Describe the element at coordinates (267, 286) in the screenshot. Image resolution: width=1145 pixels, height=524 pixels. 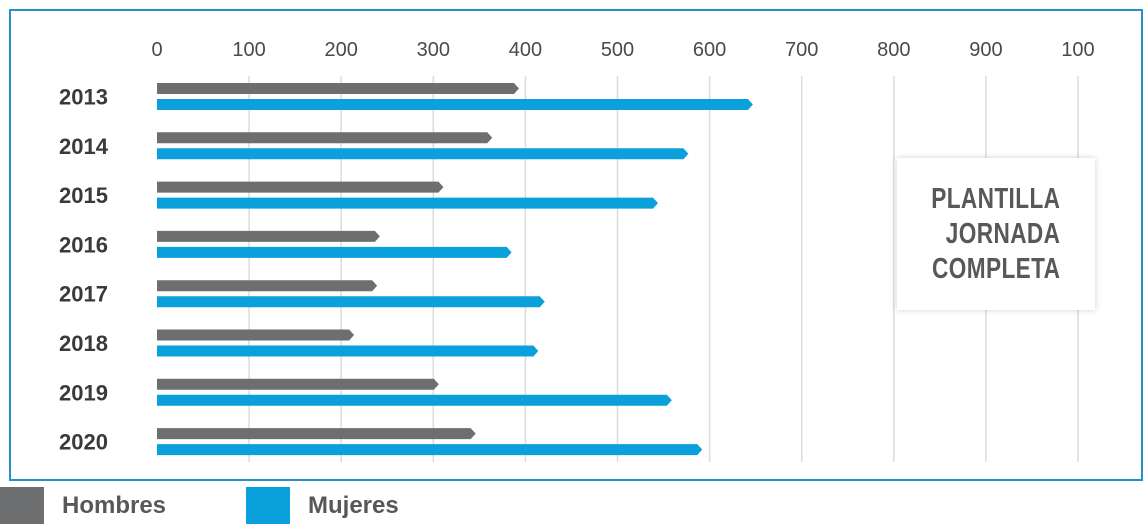
I see `bar-hombres-2017` at that location.